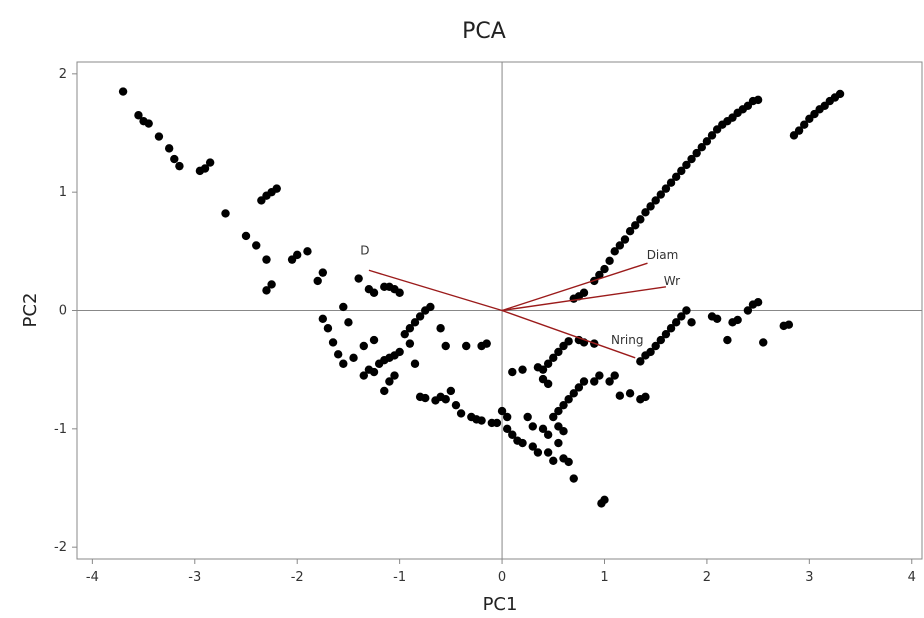 The image size is (924, 618). What do you see at coordinates (364, 250) in the screenshot?
I see `loading-label: D` at bounding box center [364, 250].